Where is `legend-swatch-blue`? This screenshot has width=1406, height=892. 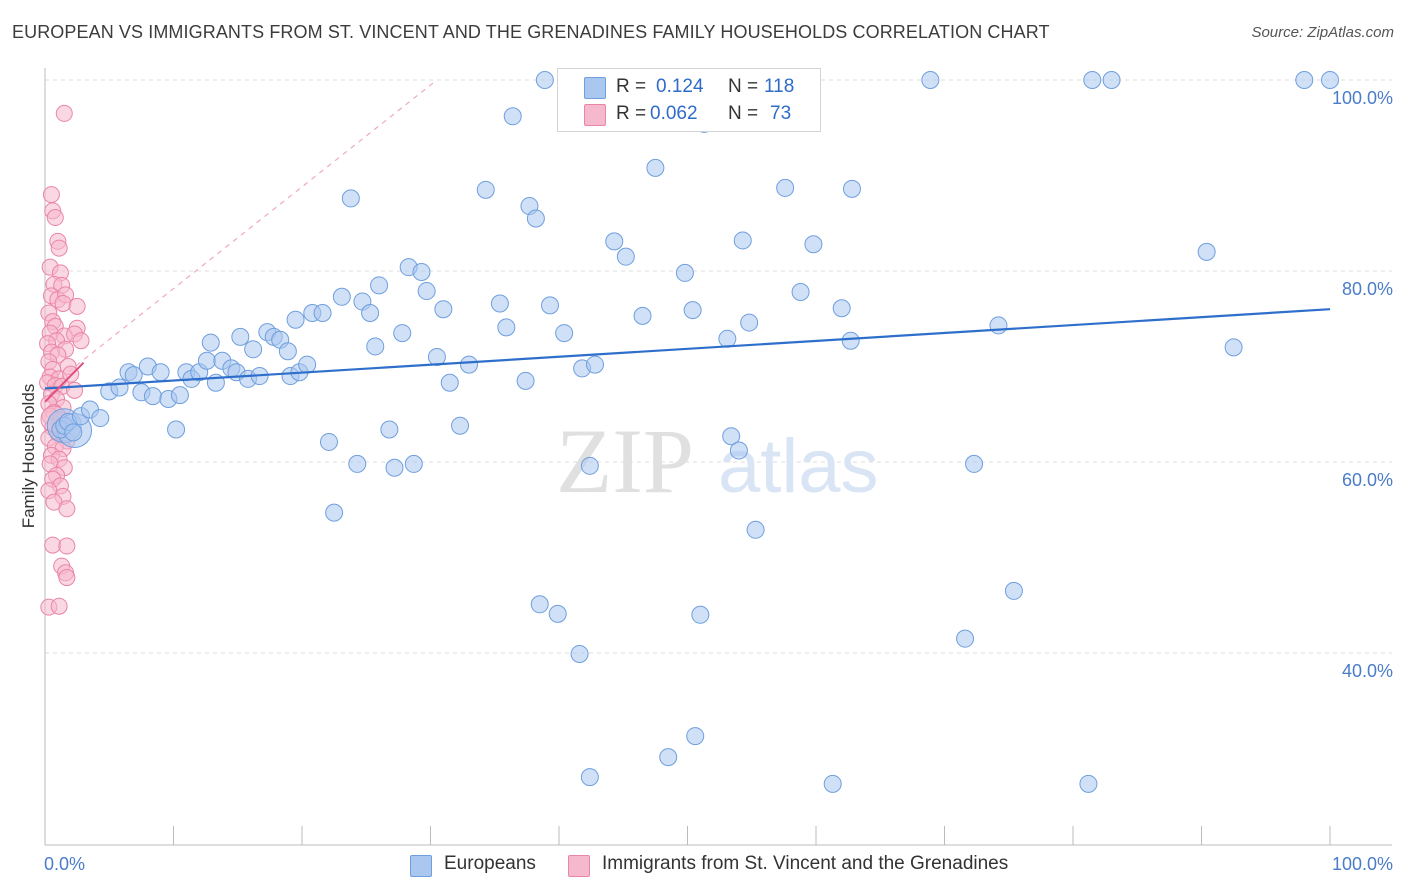 legend-swatch-blue is located at coordinates (595, 88).